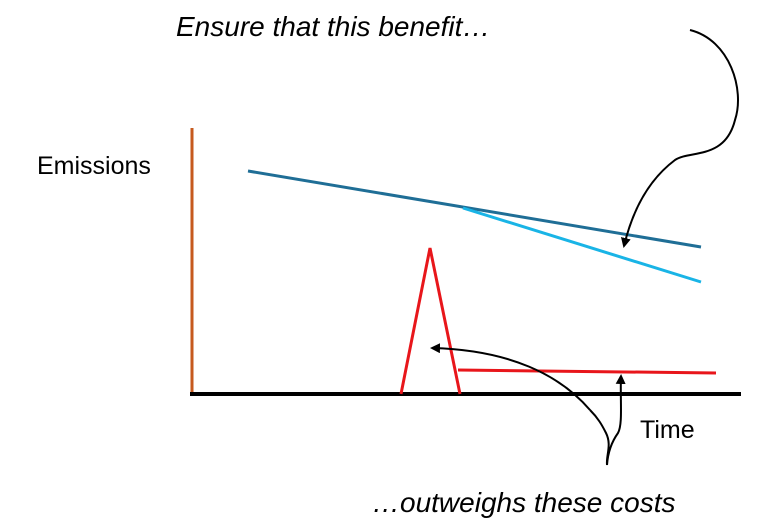 The width and height of the screenshot is (781, 529). Describe the element at coordinates (582, 245) in the screenshot. I see `reduced-emissions-line` at that location.